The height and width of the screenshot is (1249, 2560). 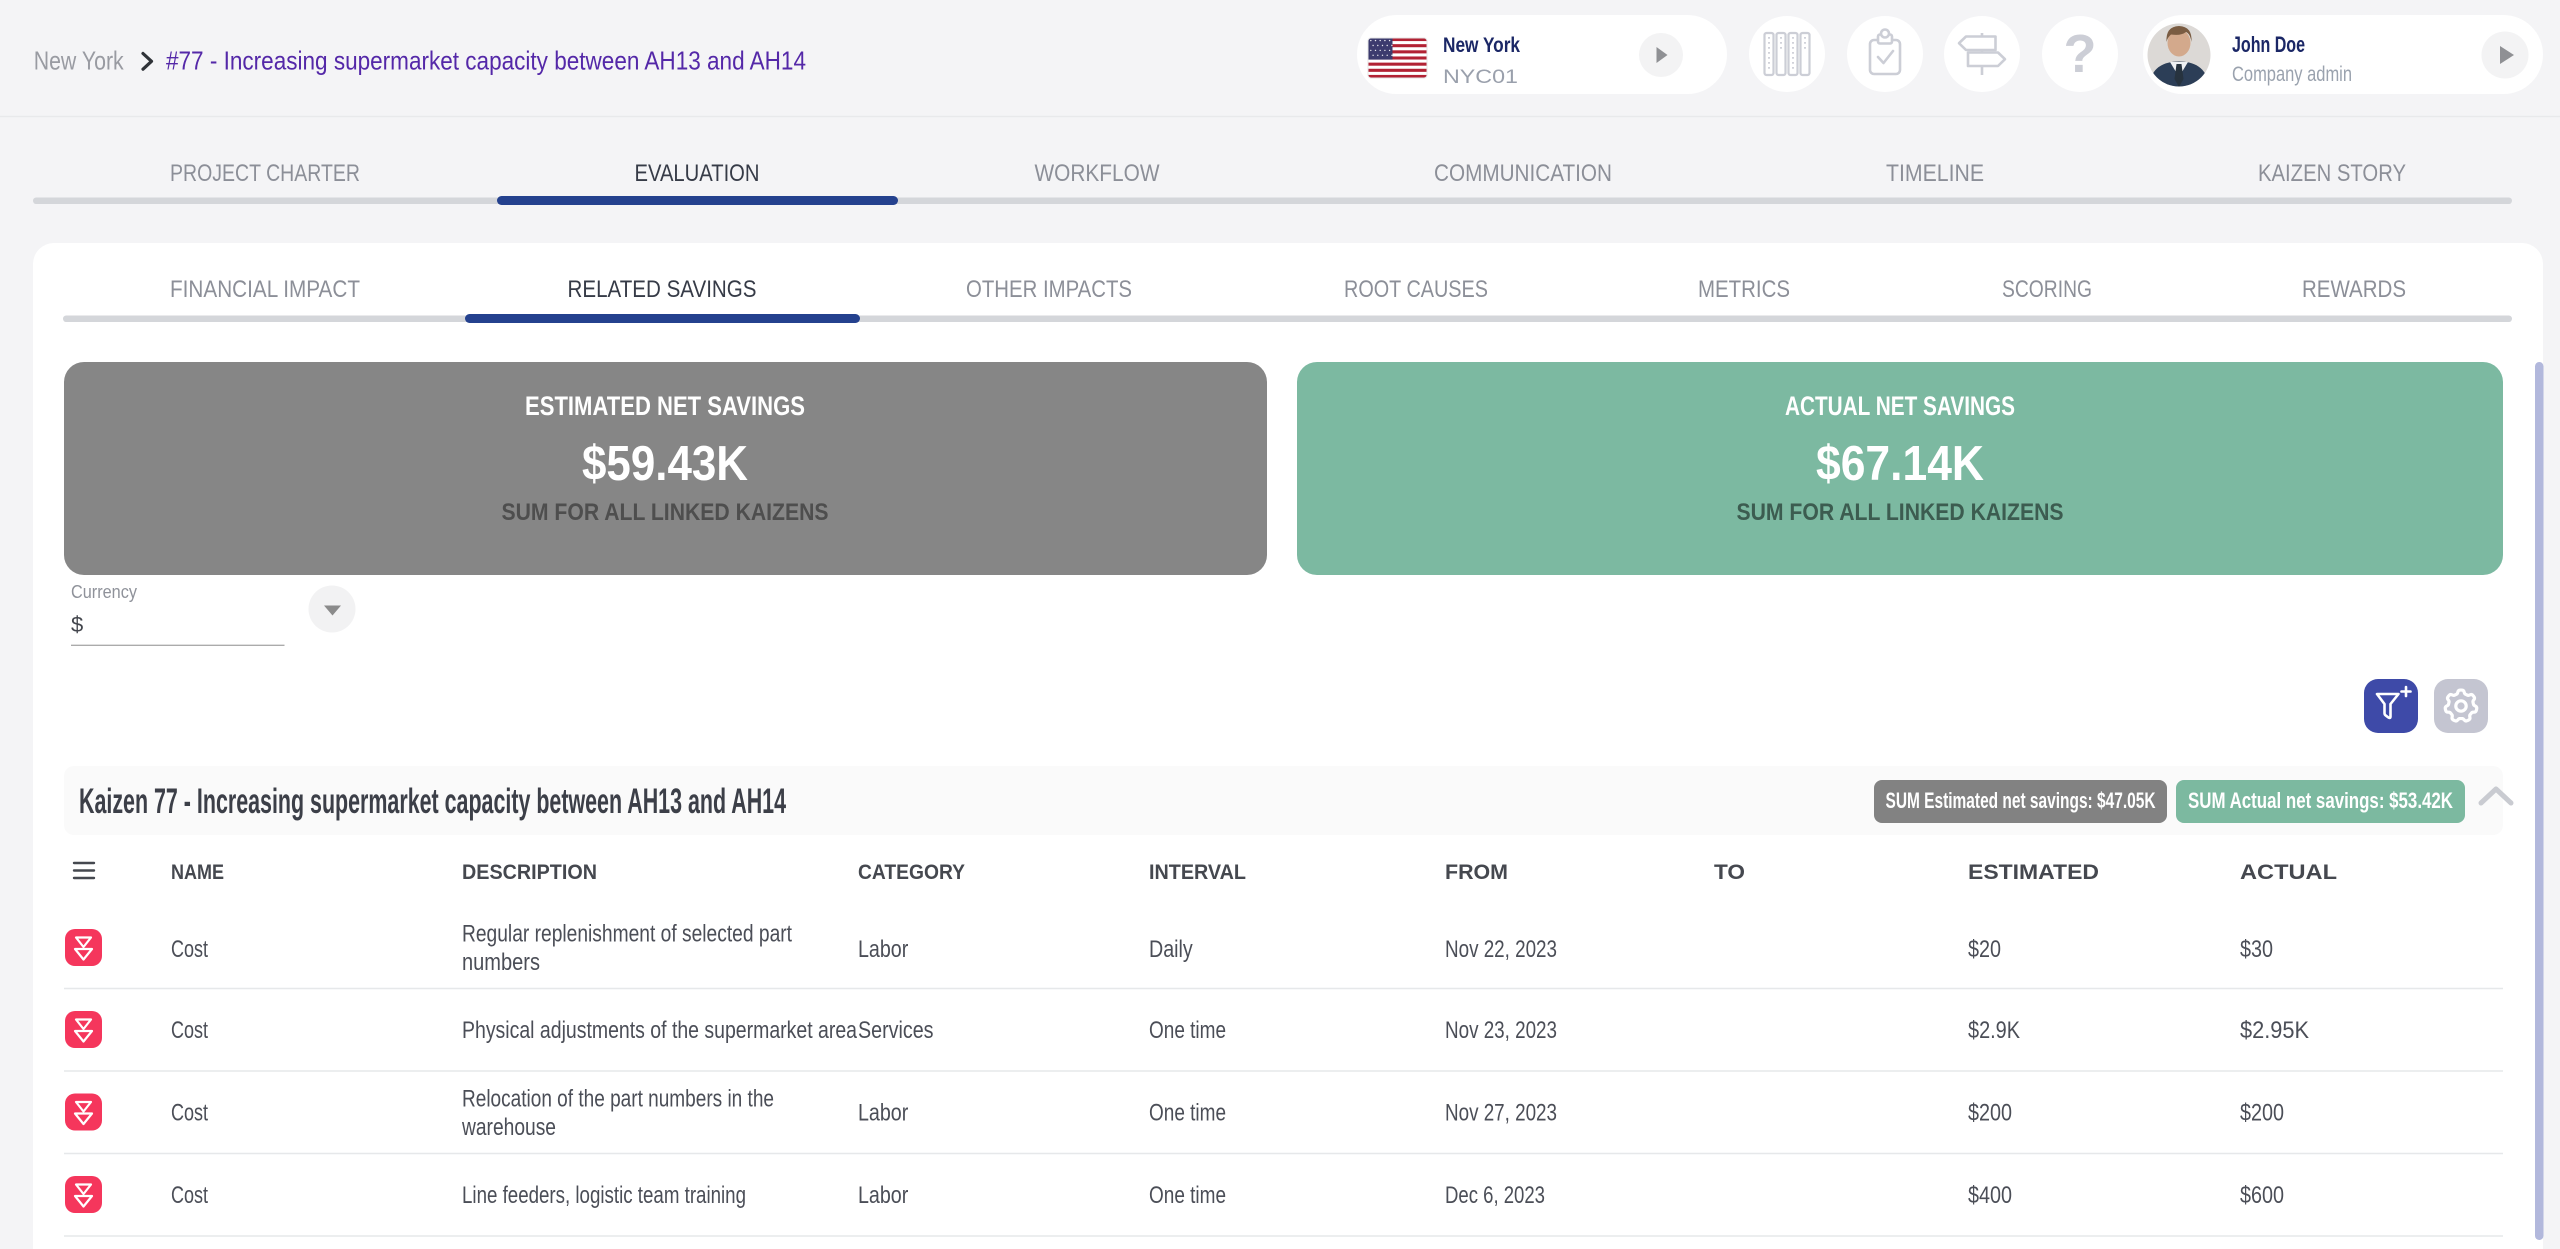 I want to click on svg-text: REWARDS, so click(x=2354, y=289).